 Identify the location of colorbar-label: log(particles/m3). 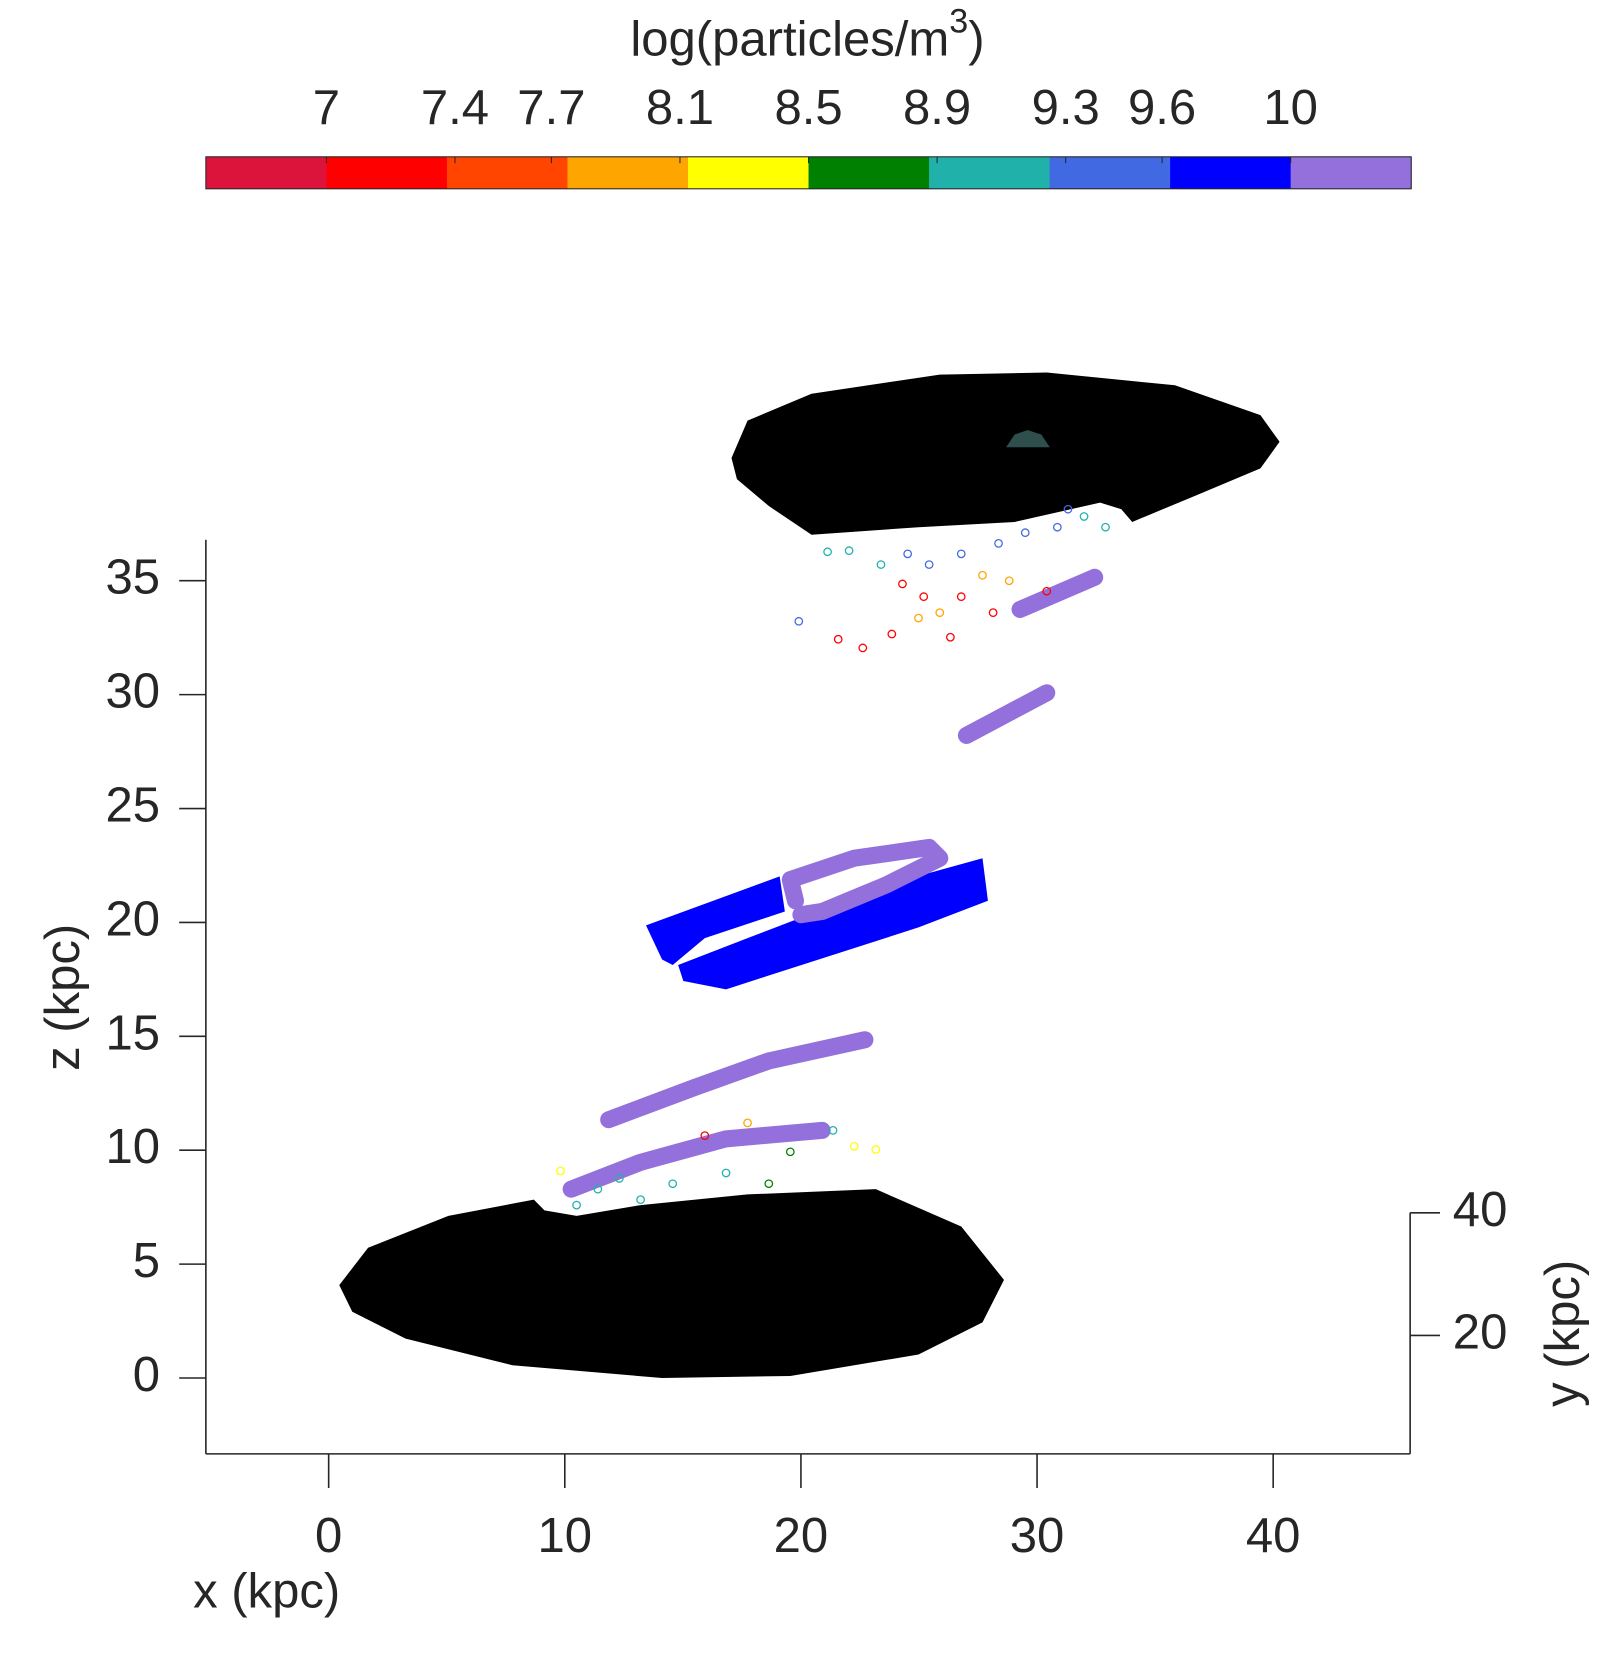
(807, 34).